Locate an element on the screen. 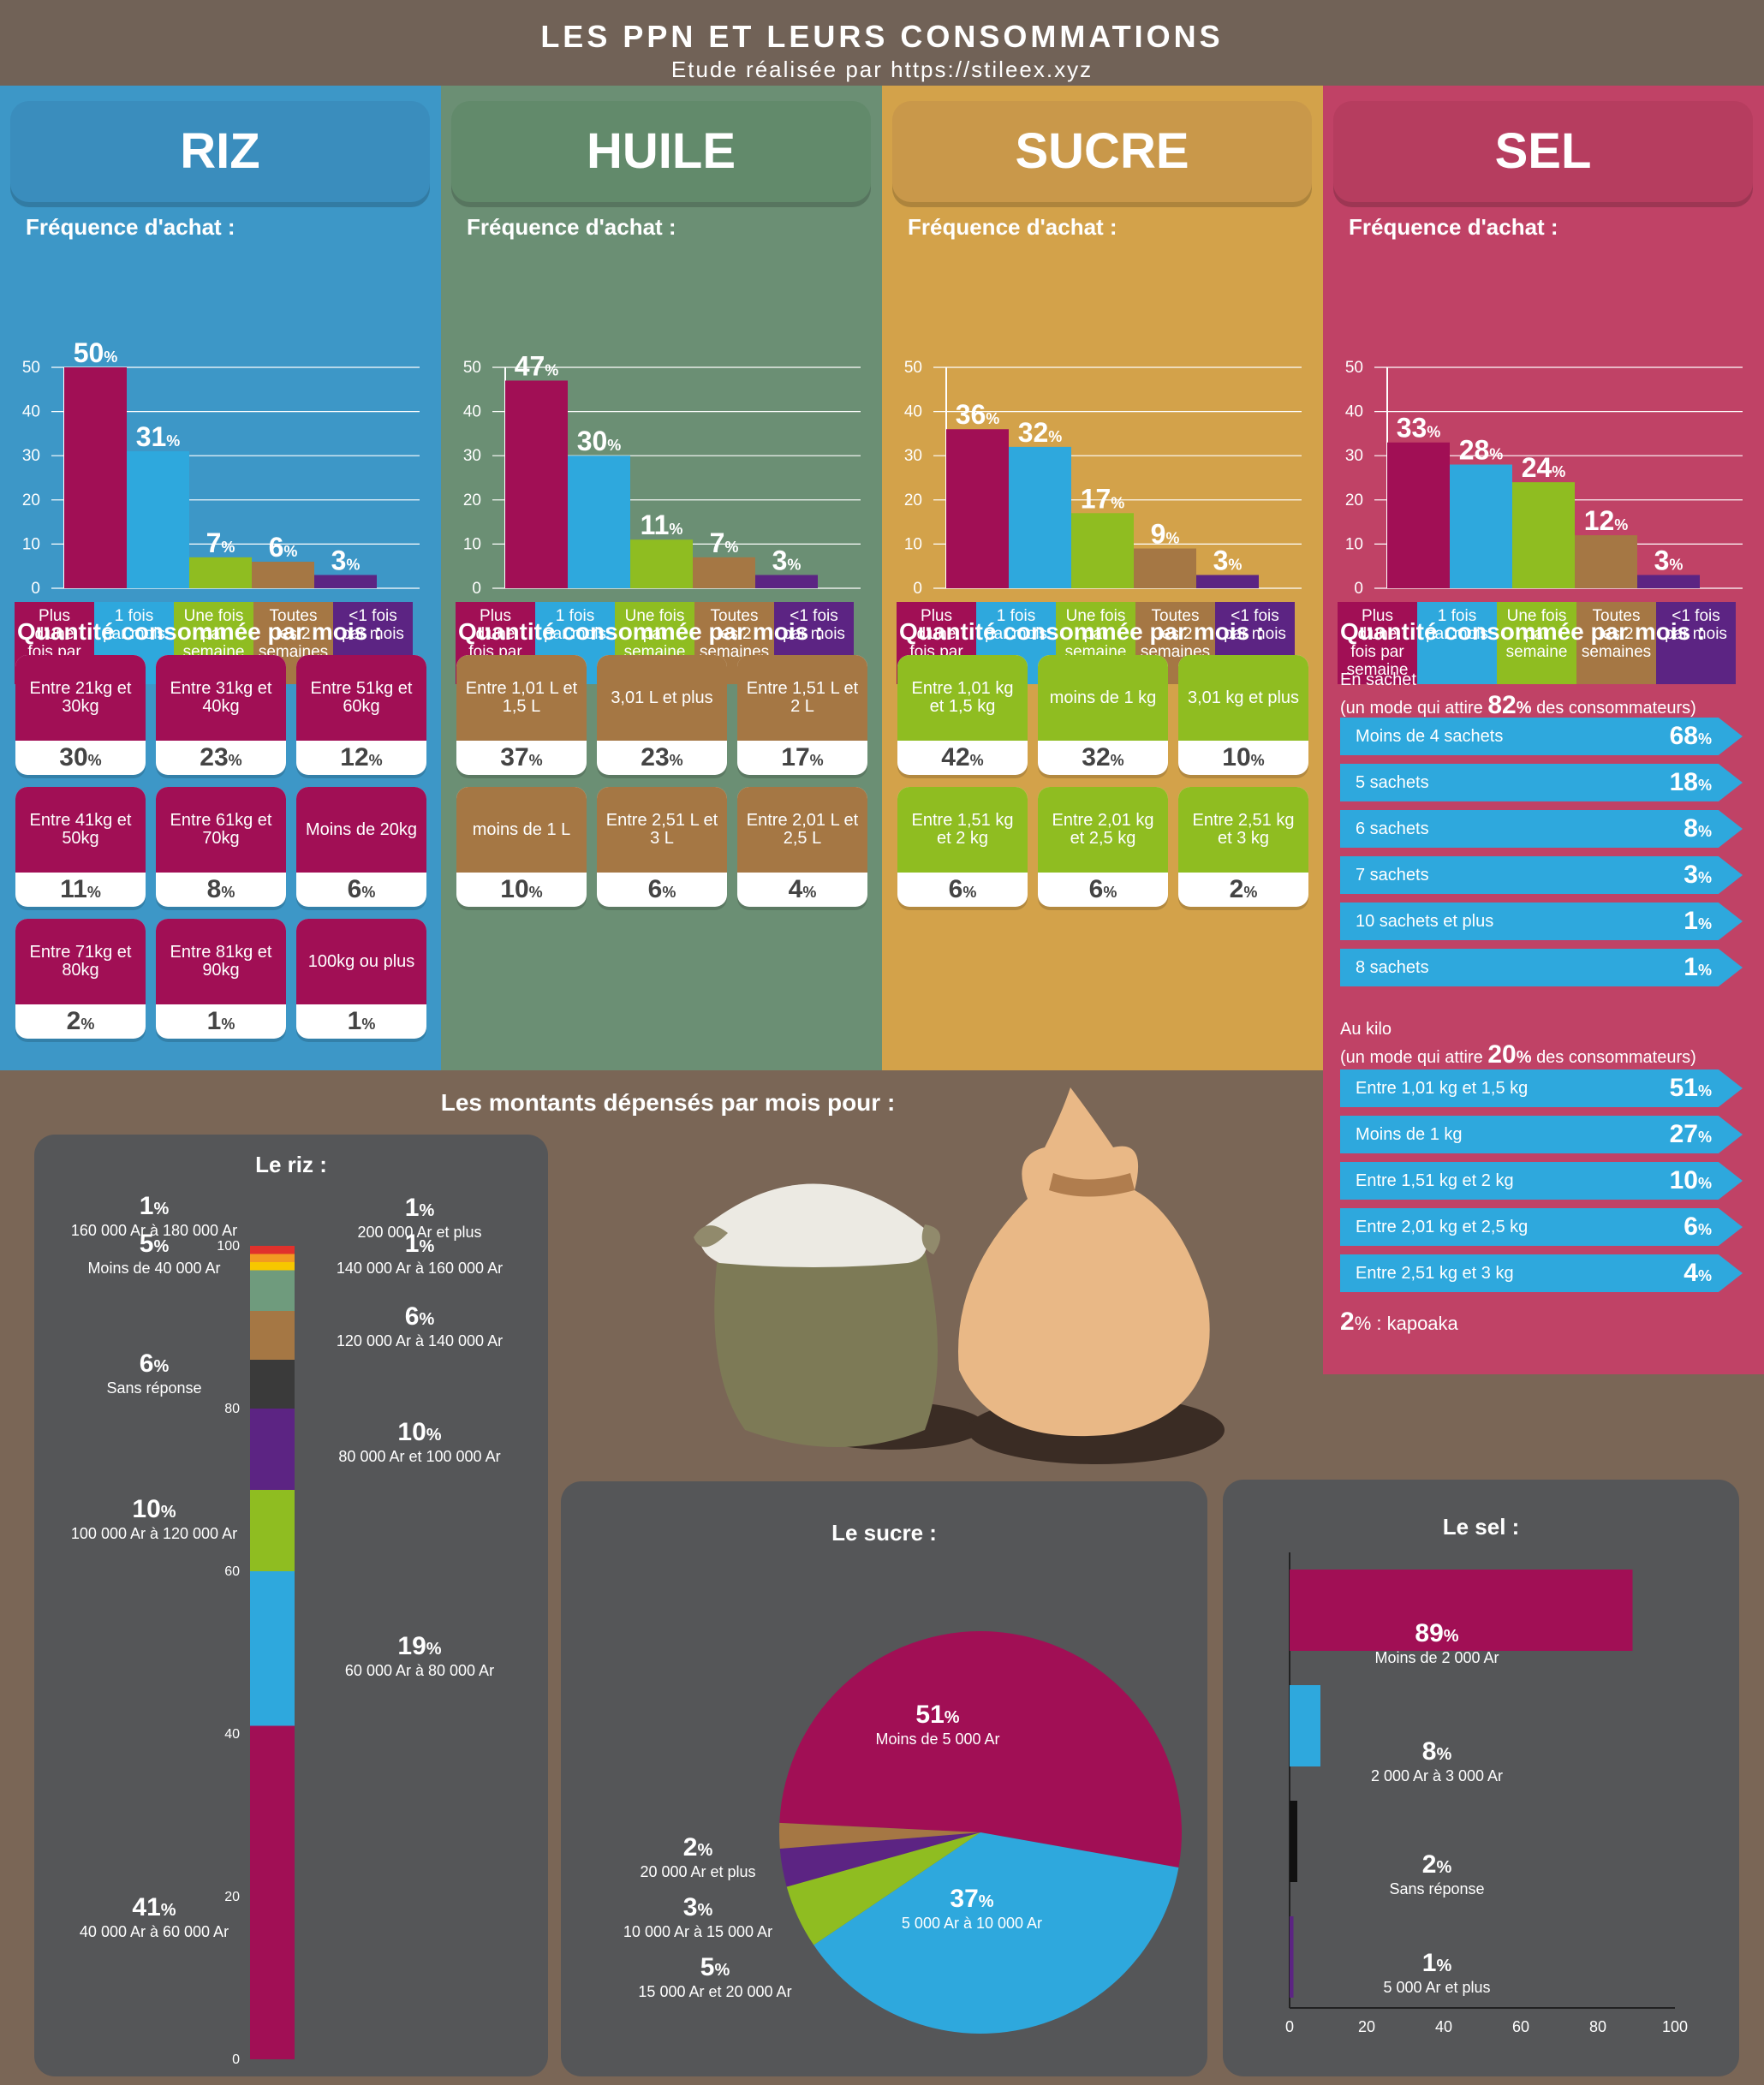  sacks-illustration is located at coordinates (959, 1275).